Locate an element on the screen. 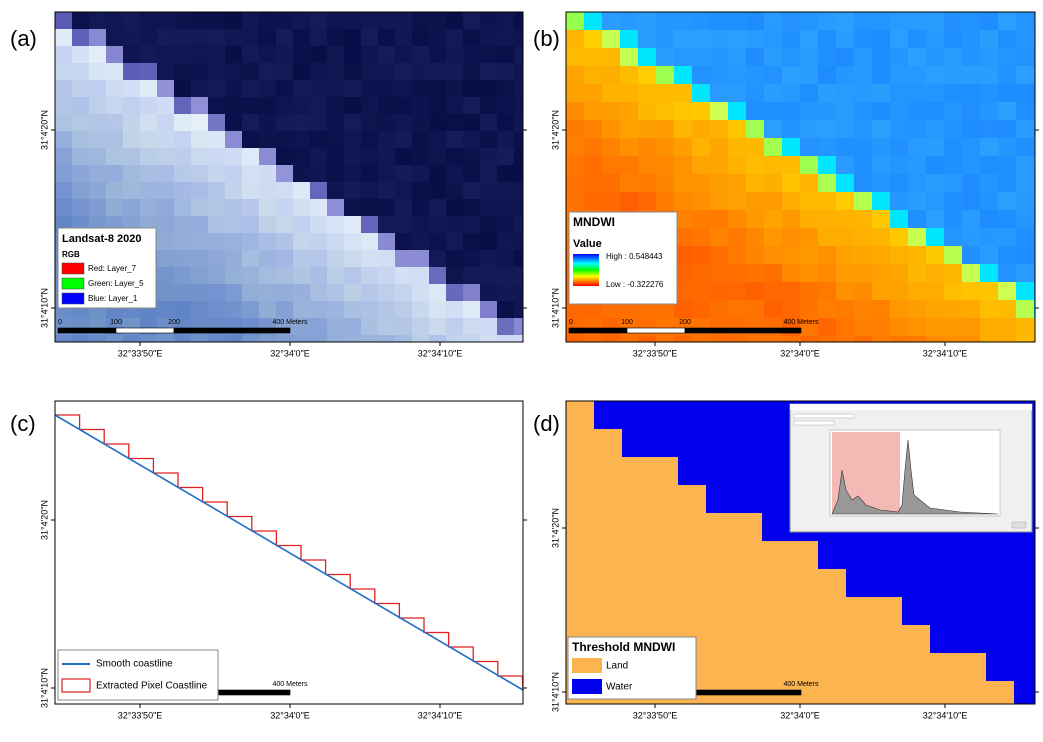 The width and height of the screenshot is (1043, 742). scale-bar is located at coordinates (656, 330).